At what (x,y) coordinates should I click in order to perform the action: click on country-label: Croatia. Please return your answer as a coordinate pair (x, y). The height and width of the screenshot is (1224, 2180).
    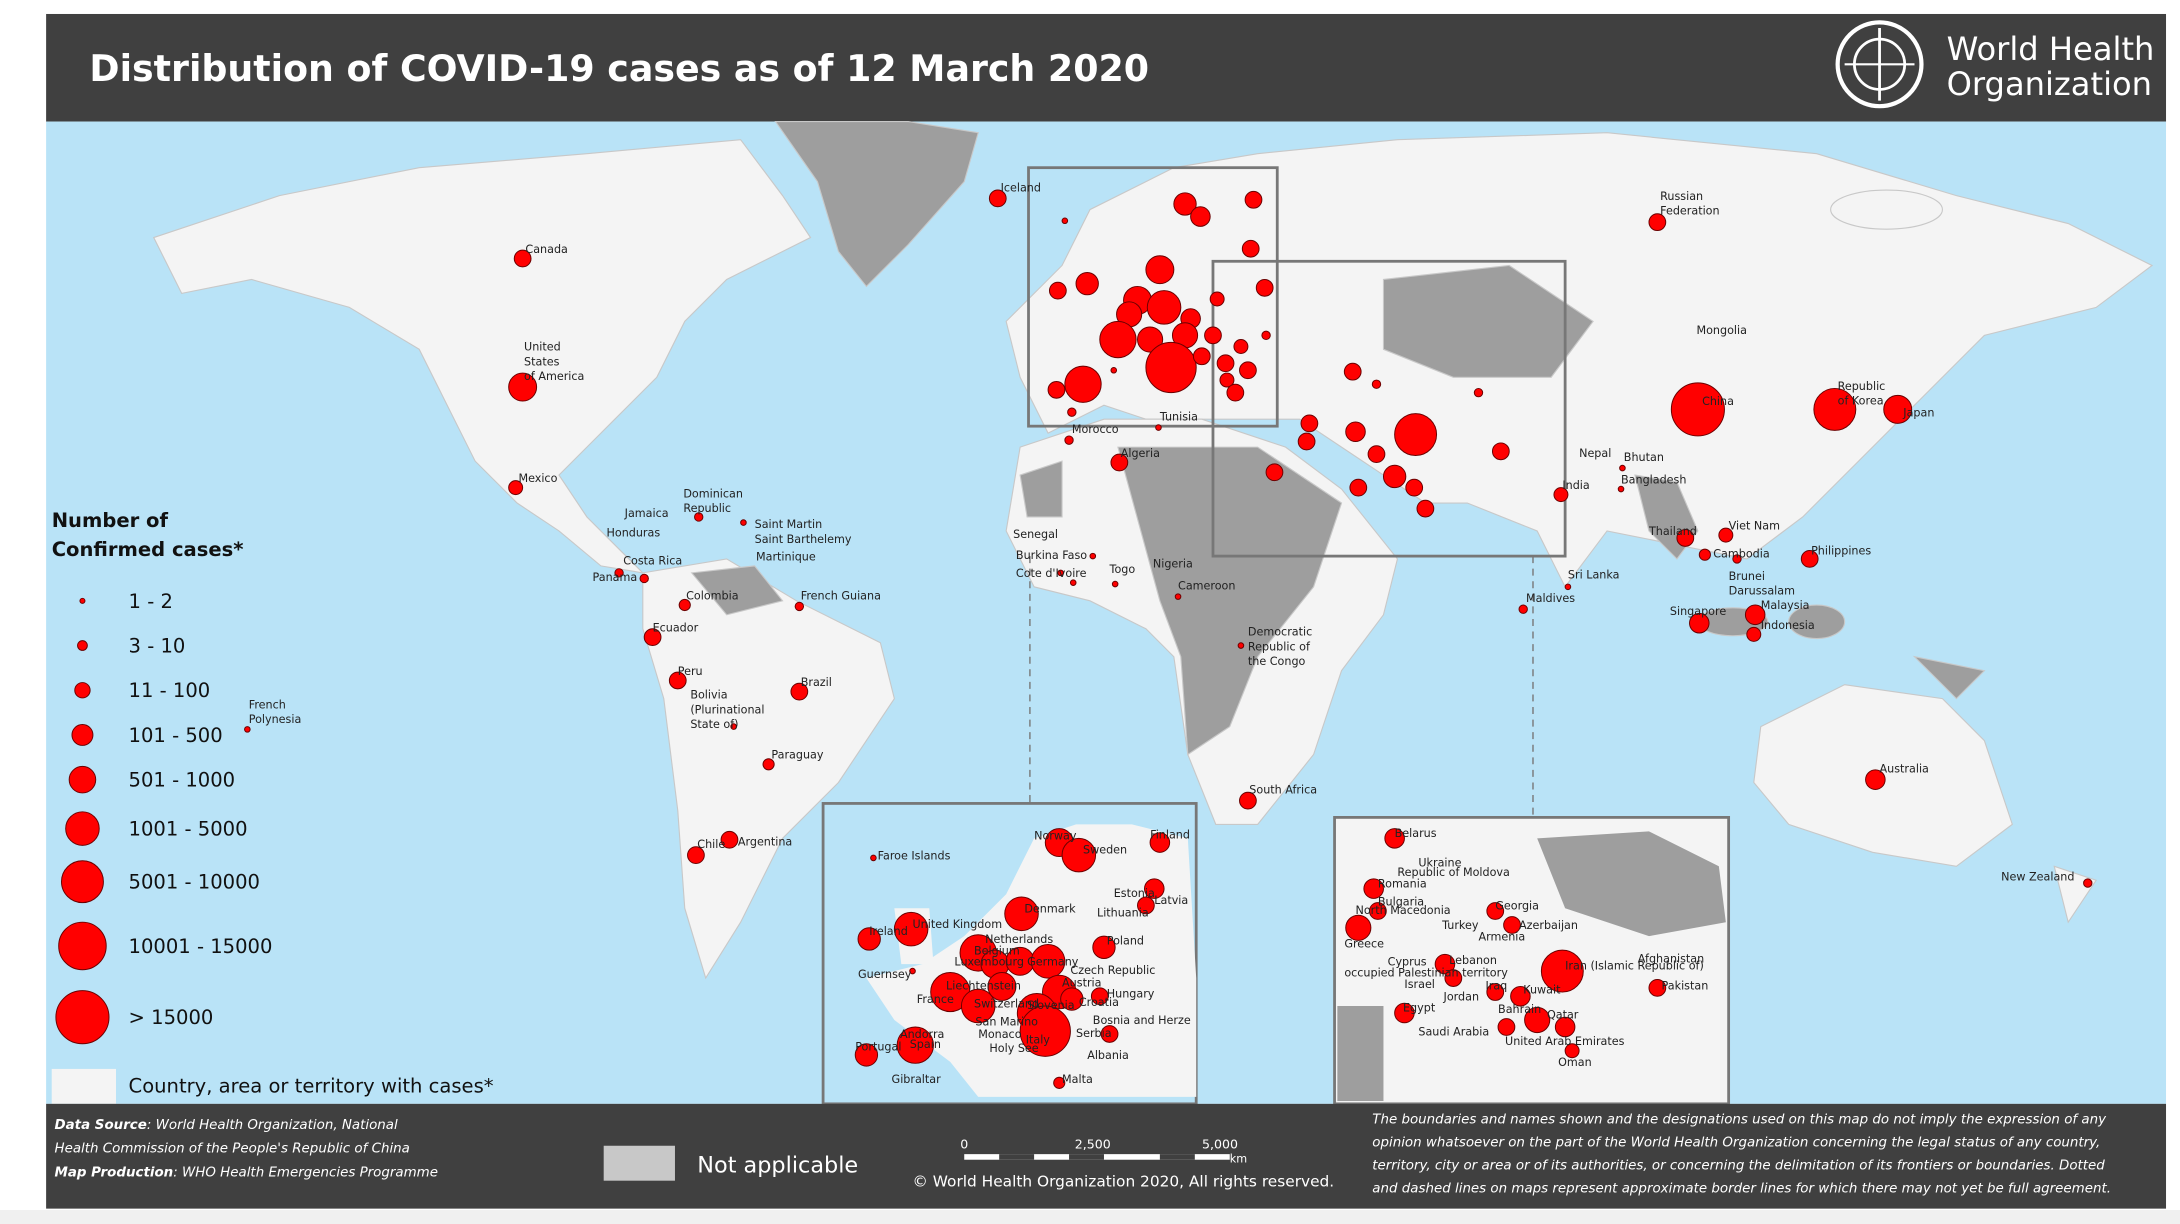
    Looking at the image, I should click on (1099, 1002).